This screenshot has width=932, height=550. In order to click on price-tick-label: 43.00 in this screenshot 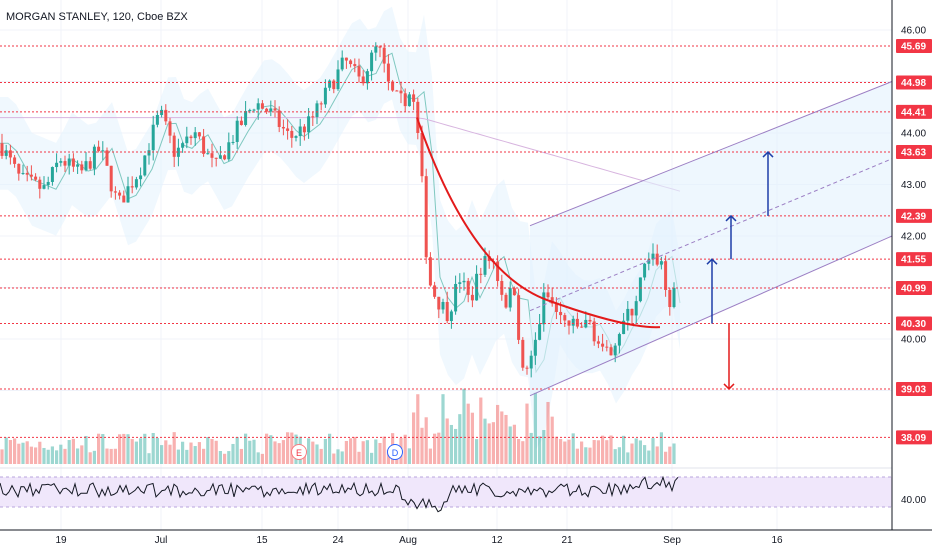, I will do `click(913, 185)`.